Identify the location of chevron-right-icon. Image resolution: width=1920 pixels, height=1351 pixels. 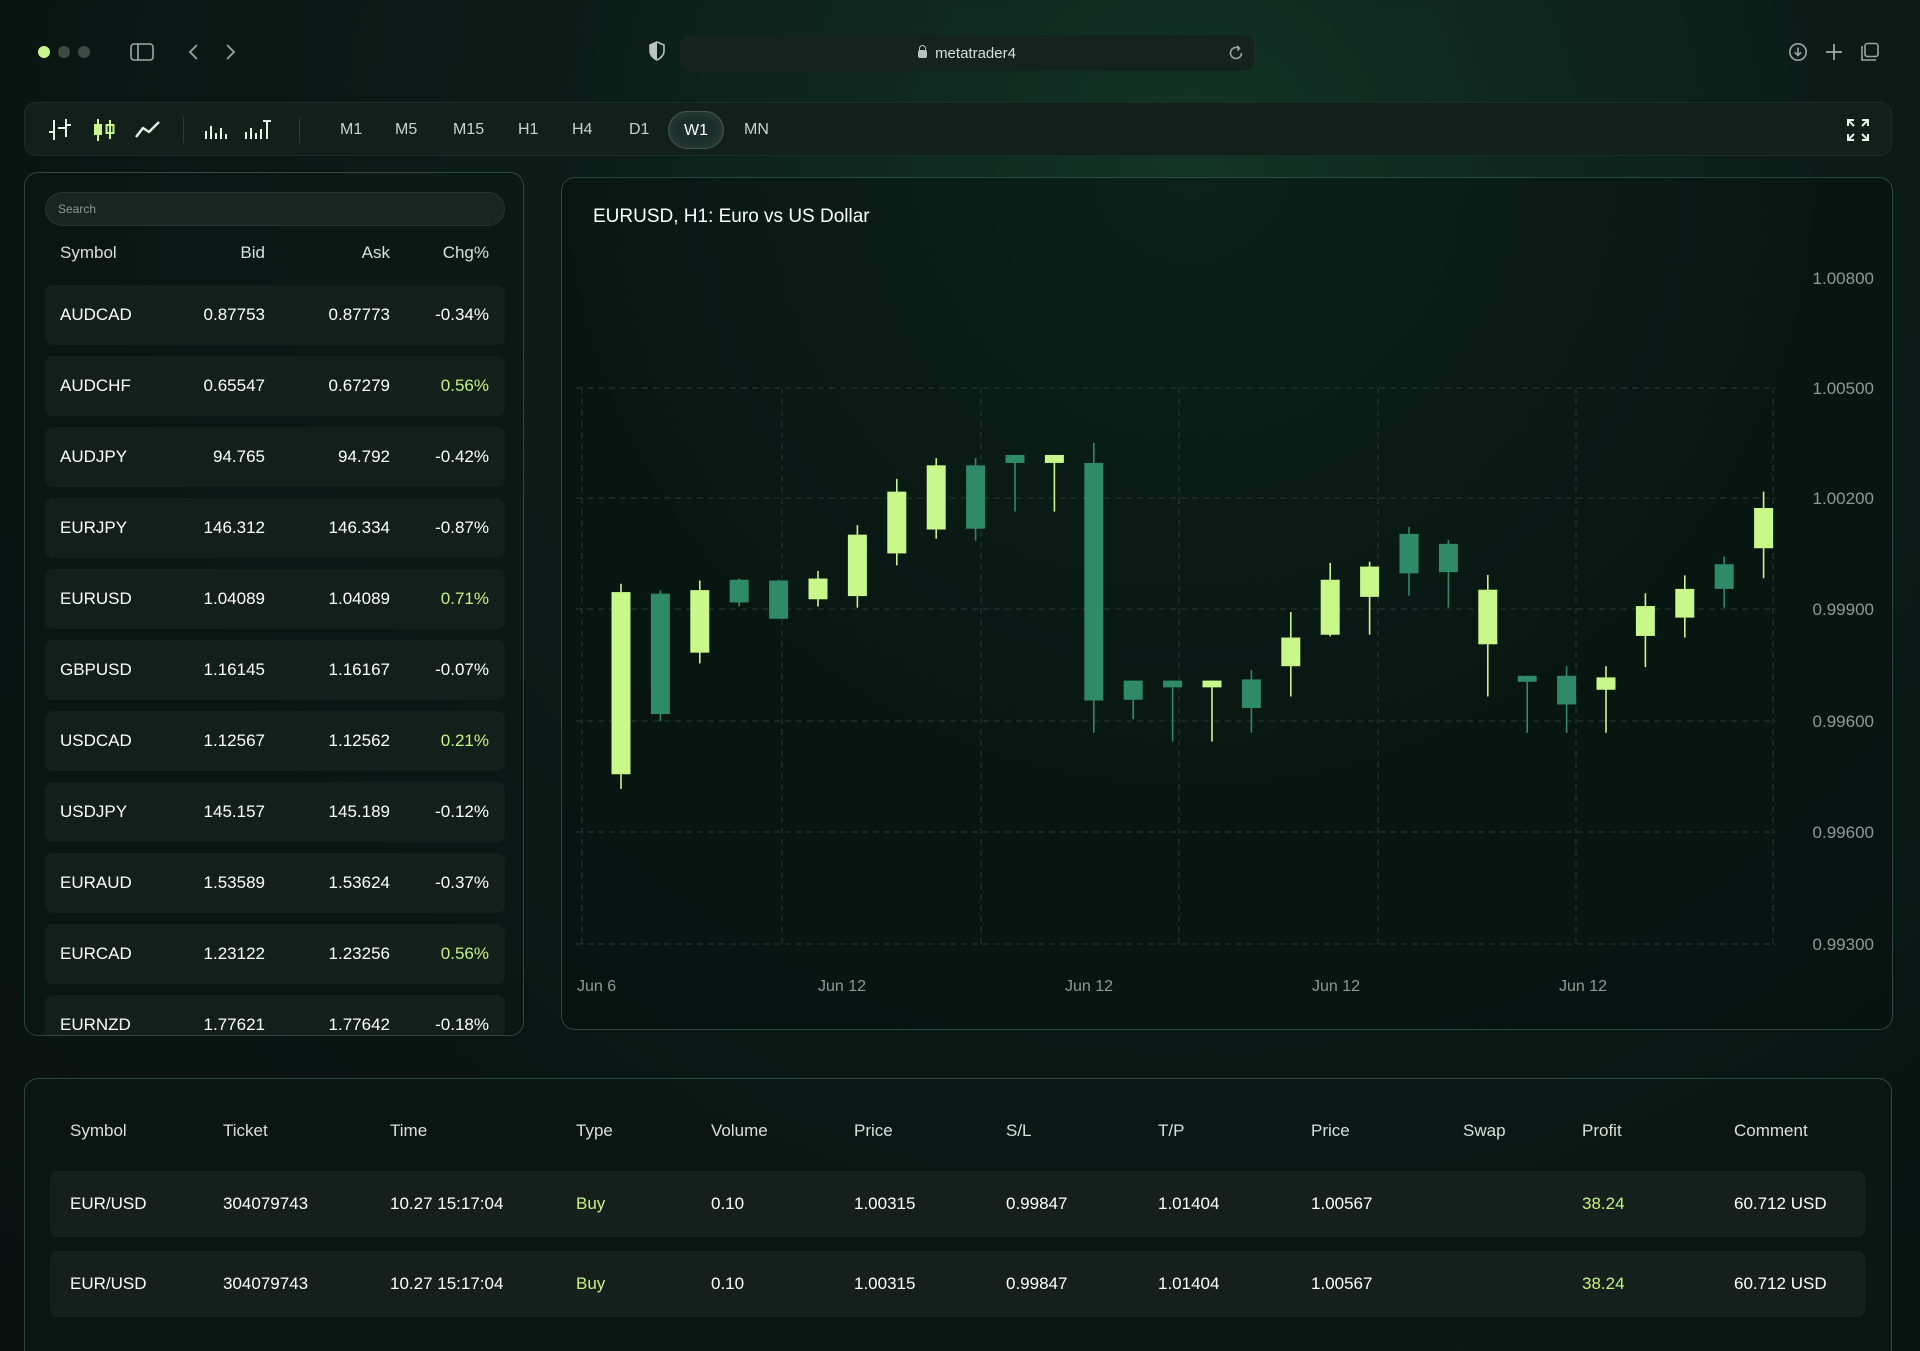
(230, 52).